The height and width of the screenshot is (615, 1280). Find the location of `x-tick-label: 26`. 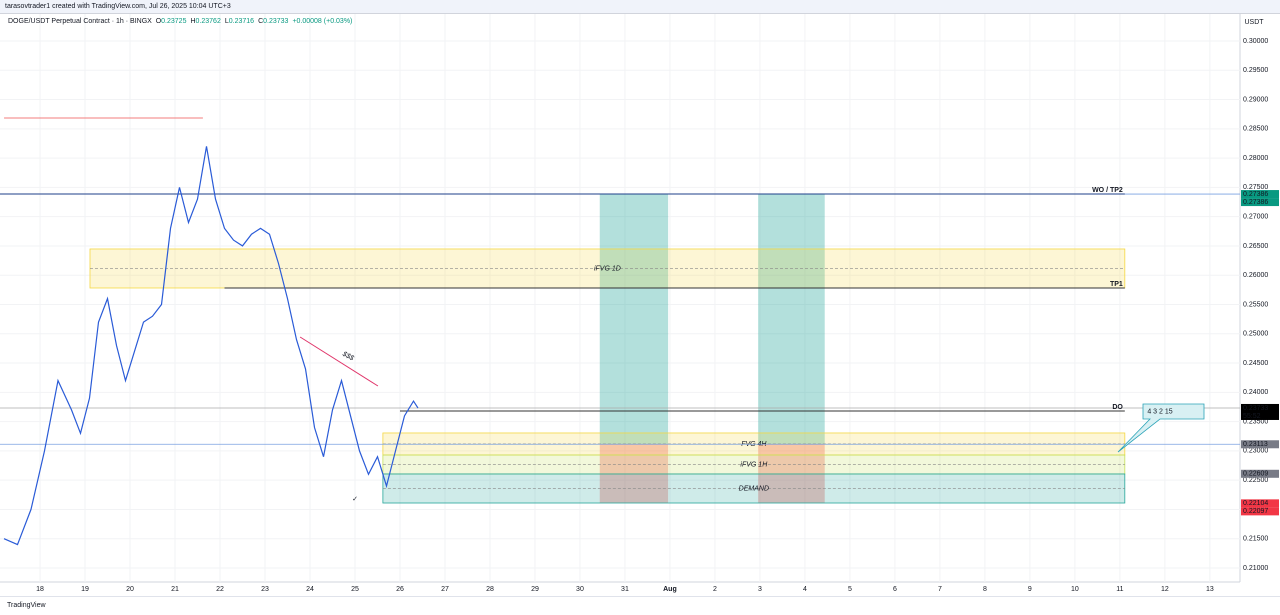

x-tick-label: 26 is located at coordinates (400, 589).